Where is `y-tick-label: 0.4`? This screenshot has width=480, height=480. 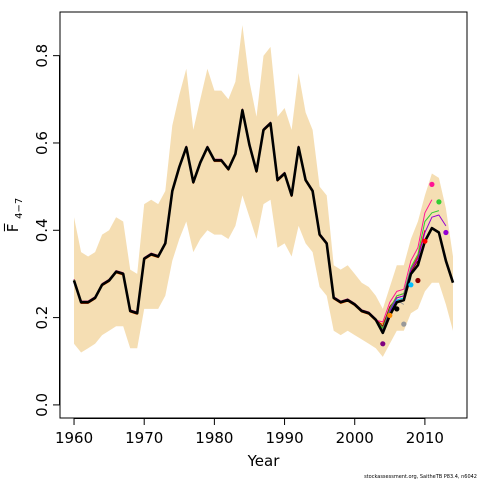
y-tick-label: 0.4 is located at coordinates (42, 230).